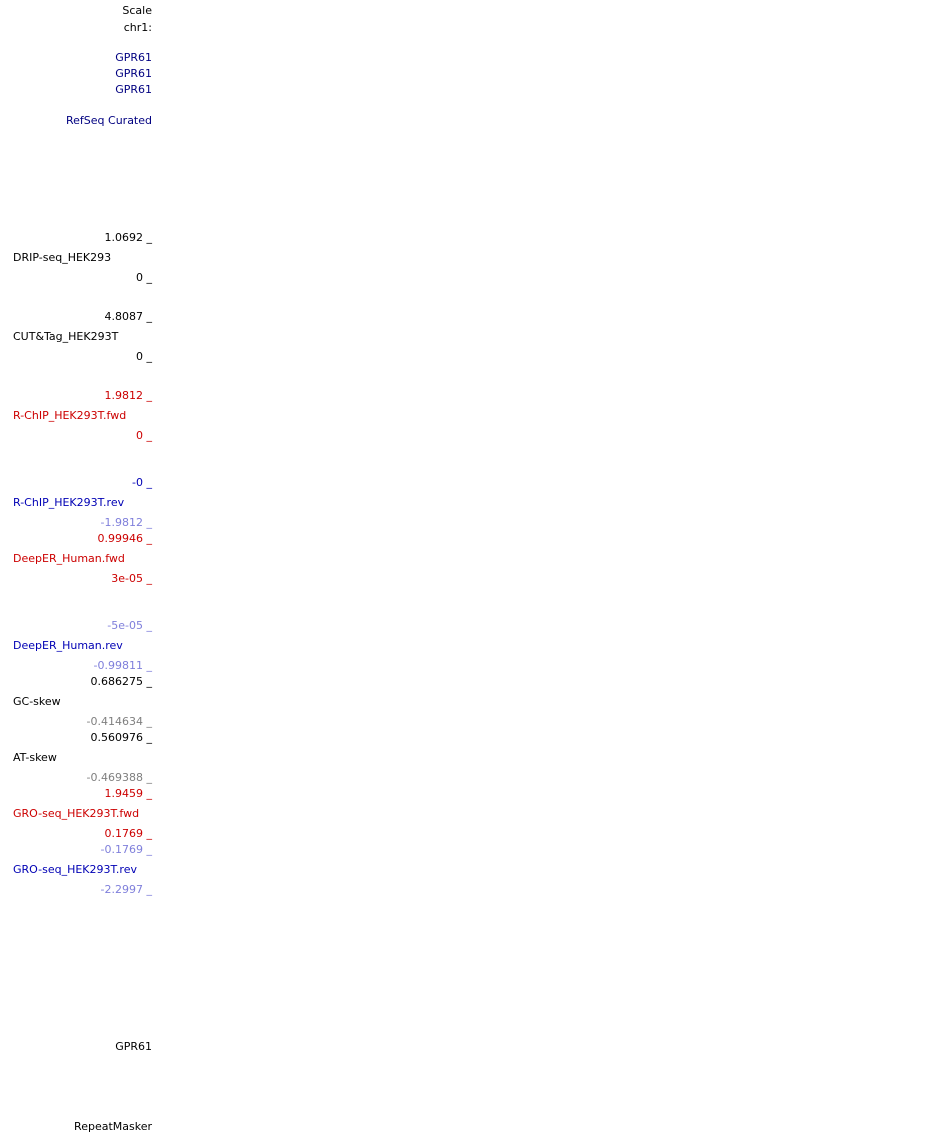 The image size is (950, 1135). What do you see at coordinates (137, 10) in the screenshot?
I see `scale-label: Scale` at bounding box center [137, 10].